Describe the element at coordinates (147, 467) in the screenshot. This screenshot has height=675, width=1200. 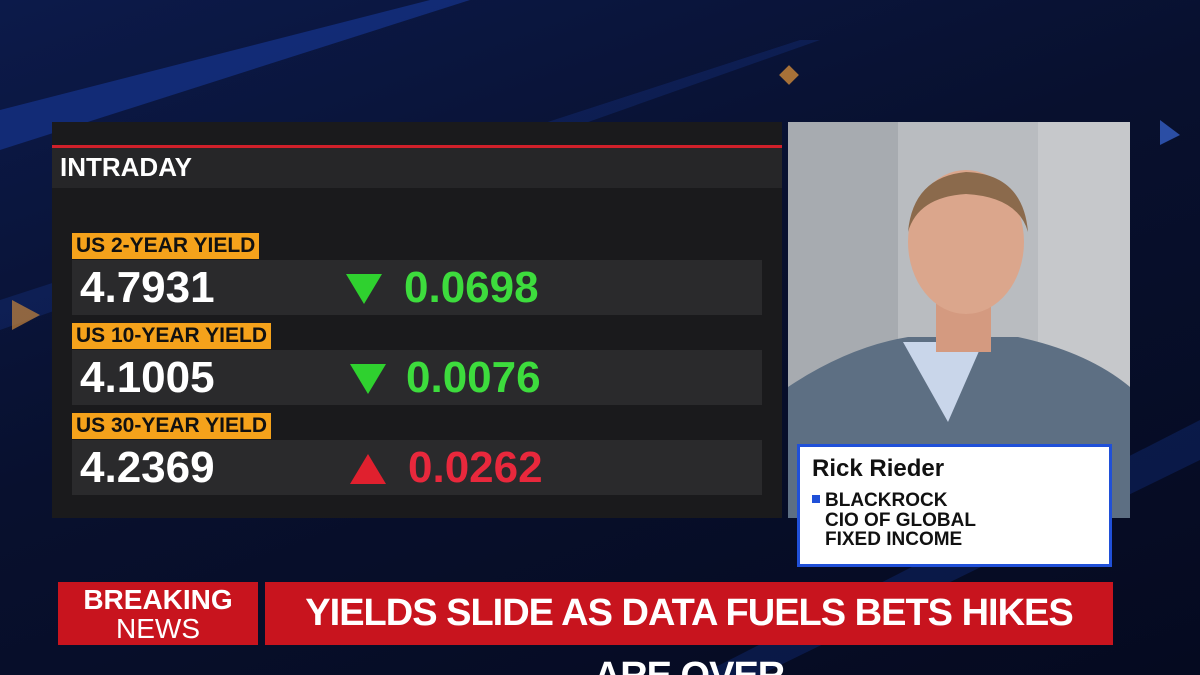
I see `yield-value: 4.2369` at that location.